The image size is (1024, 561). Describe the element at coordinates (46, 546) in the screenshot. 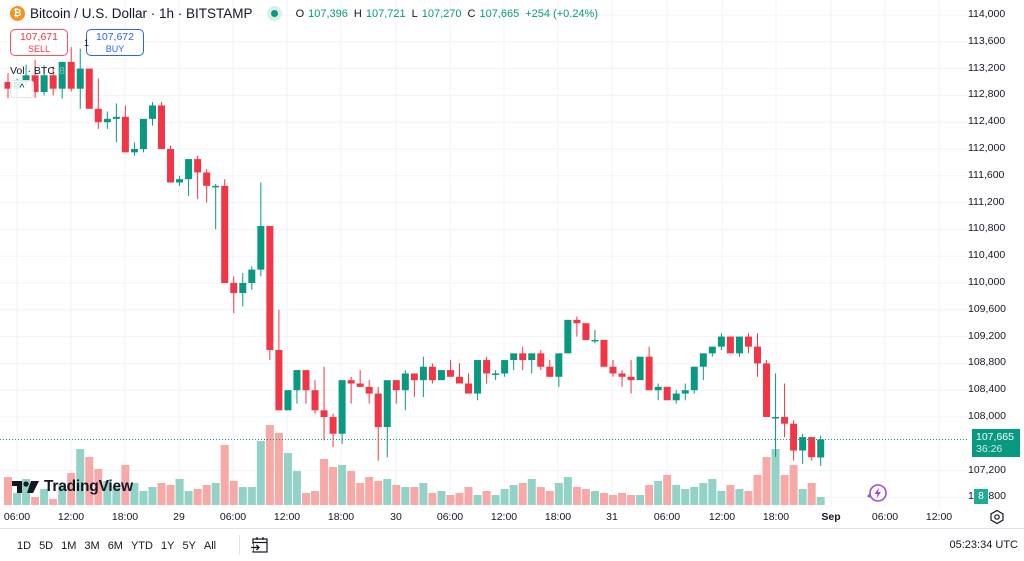

I see `range-button-5d: 5D` at that location.